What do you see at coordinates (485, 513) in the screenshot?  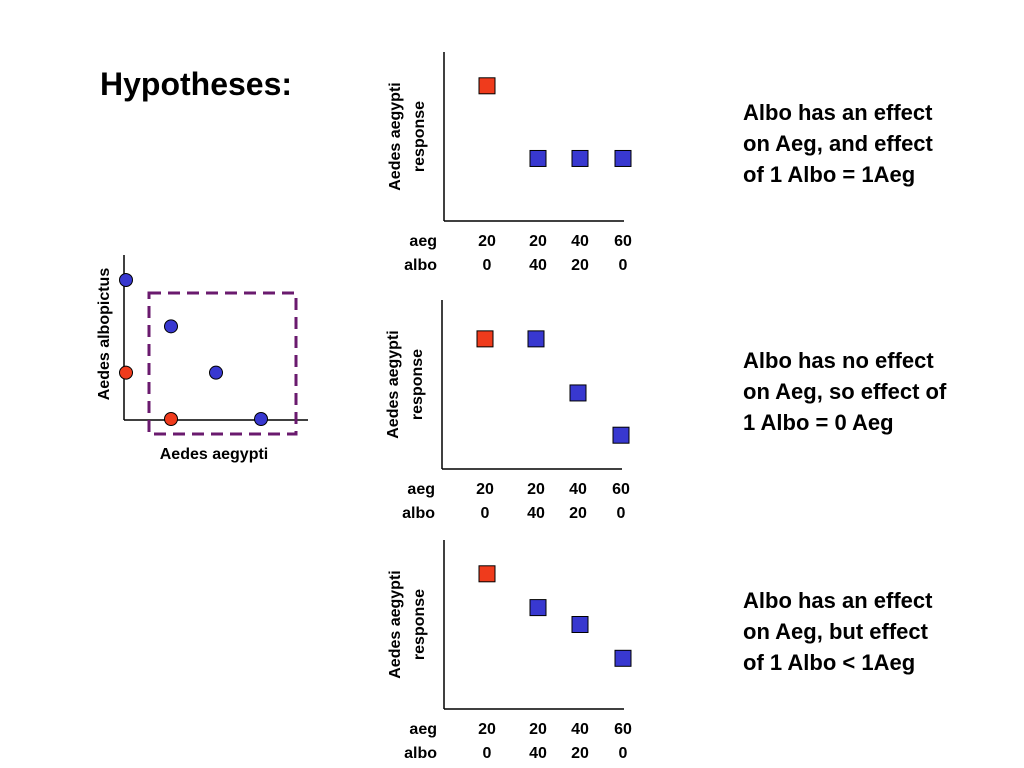 I see `panel-2-tick-albo-0: 0` at bounding box center [485, 513].